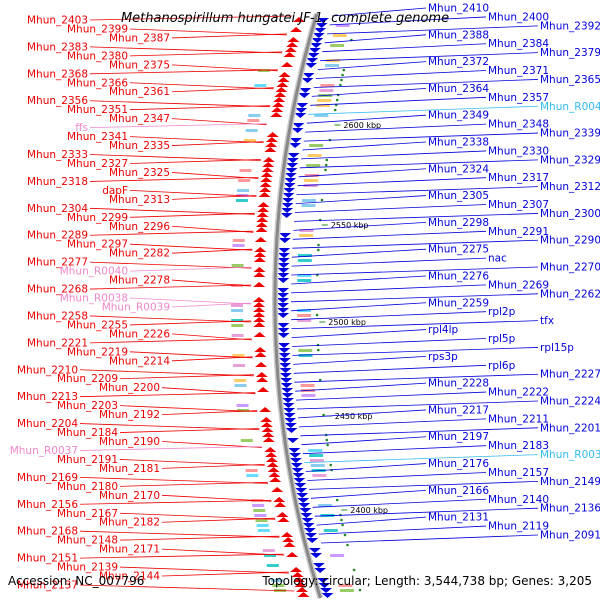 The width and height of the screenshot is (600, 600). Describe the element at coordinates (570, 214) in the screenshot. I see `gene-label-mhun-2300: Mhun_2300` at that location.